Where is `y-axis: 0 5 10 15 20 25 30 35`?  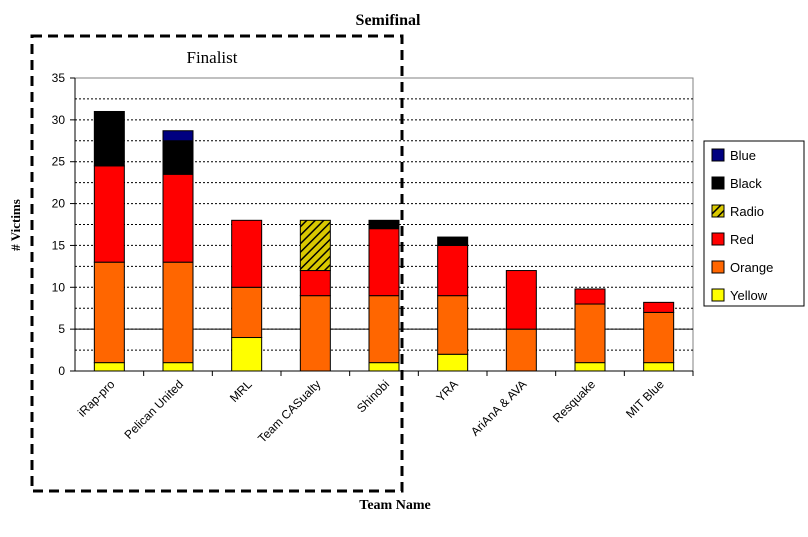
y-axis: 0 5 10 15 20 25 30 35 is located at coordinates (64, 224).